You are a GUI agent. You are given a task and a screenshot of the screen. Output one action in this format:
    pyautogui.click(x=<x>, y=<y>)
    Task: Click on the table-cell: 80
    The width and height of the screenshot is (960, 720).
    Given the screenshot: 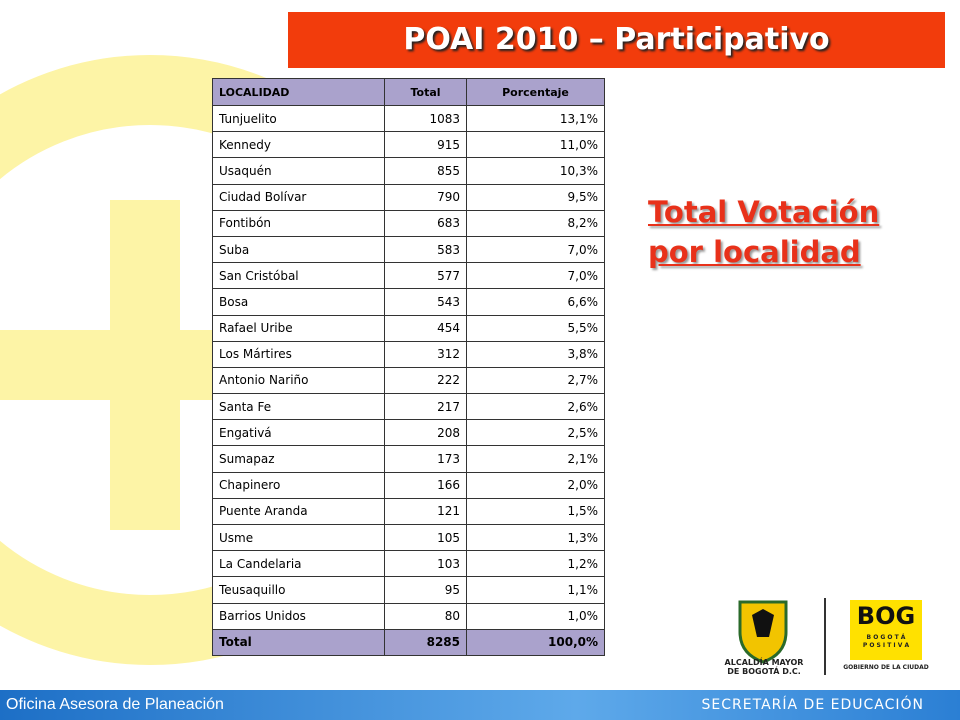 What is the action you would take?
    pyautogui.click(x=425, y=616)
    